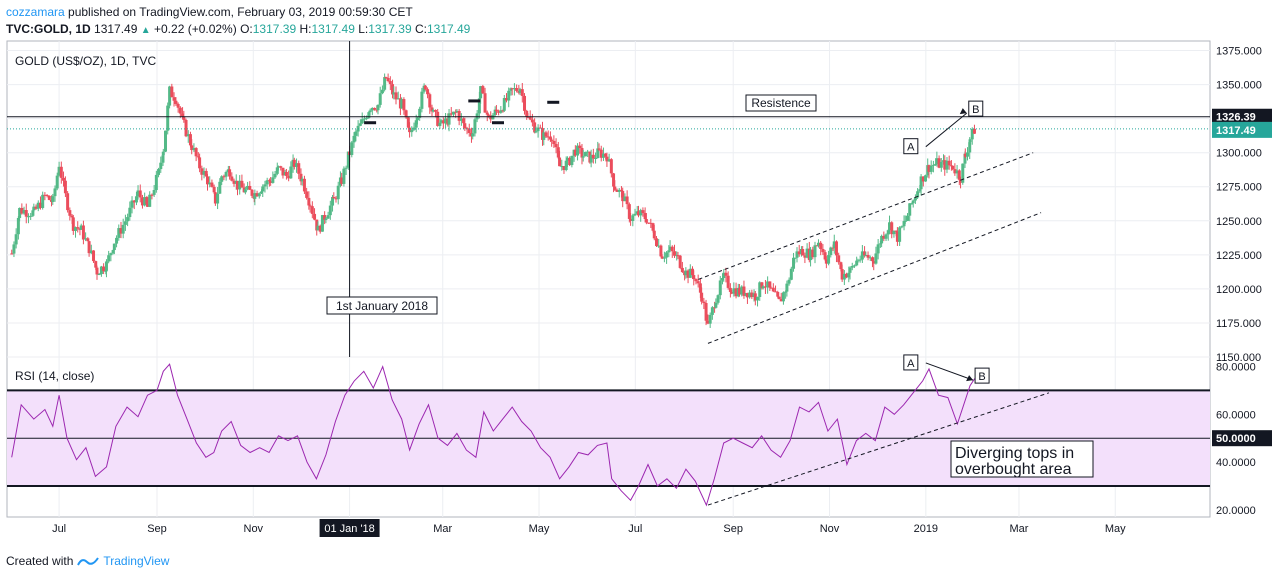  I want to click on arrow-head-icon, so click(970, 378).